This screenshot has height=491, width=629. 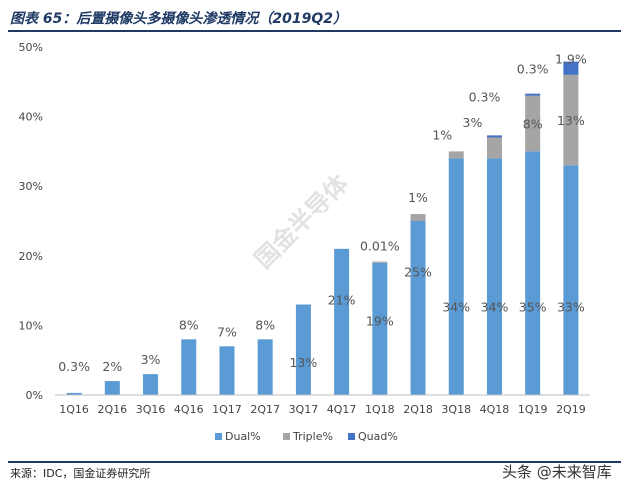 What do you see at coordinates (571, 59) in the screenshot?
I see `data-label-quad: 1.9%` at bounding box center [571, 59].